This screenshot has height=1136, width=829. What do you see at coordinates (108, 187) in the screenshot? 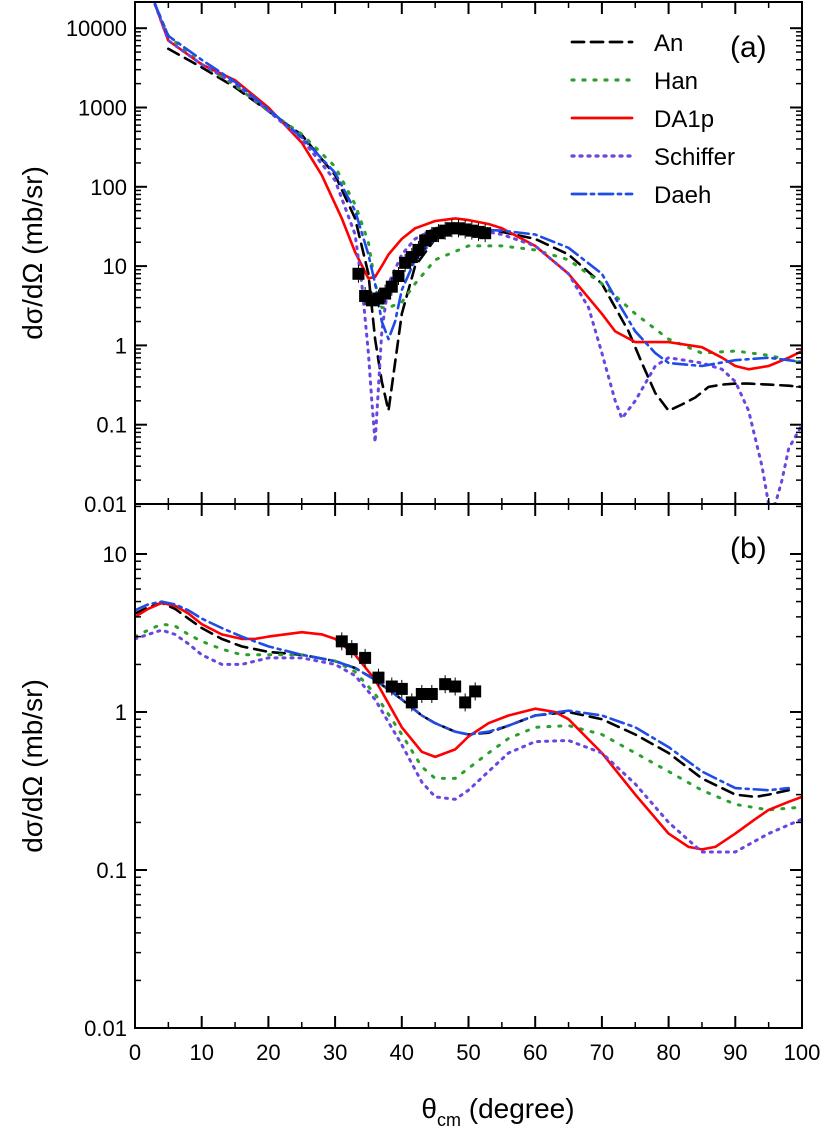
I see `y-tick-label: 100` at bounding box center [108, 187].